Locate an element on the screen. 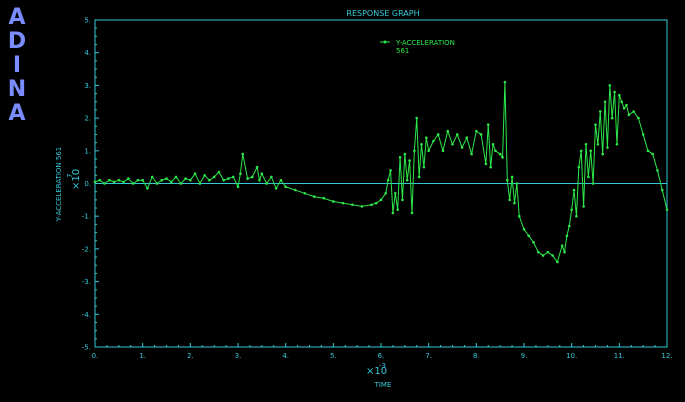 This screenshot has width=685, height=402. y-multiplier-exponent: 7 is located at coordinates (70, 176).